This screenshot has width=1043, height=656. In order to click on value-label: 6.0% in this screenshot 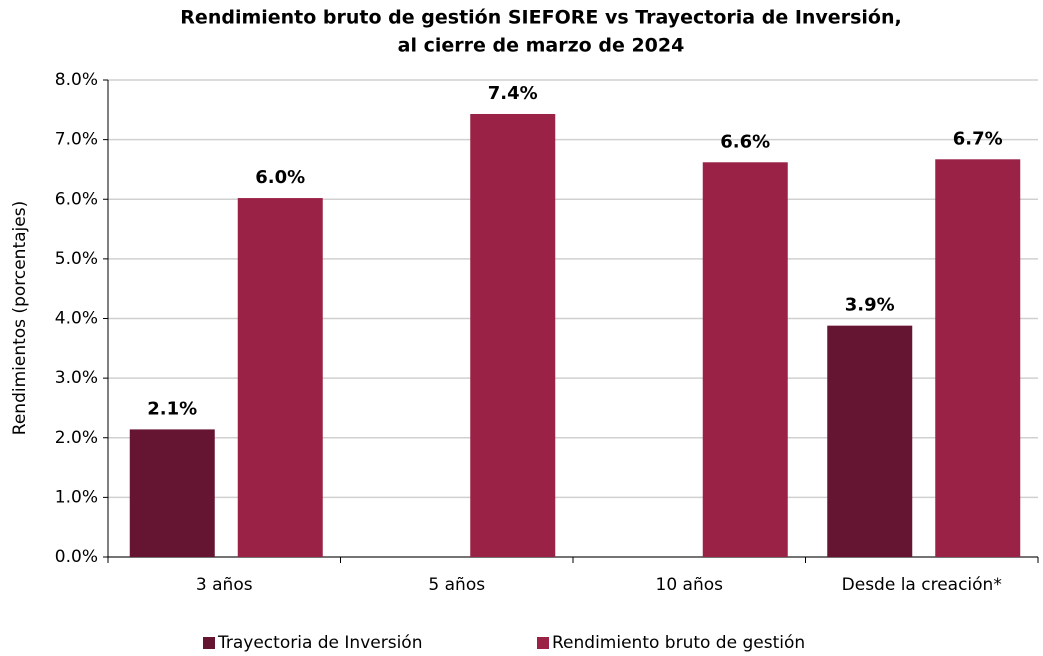, I will do `click(280, 177)`.